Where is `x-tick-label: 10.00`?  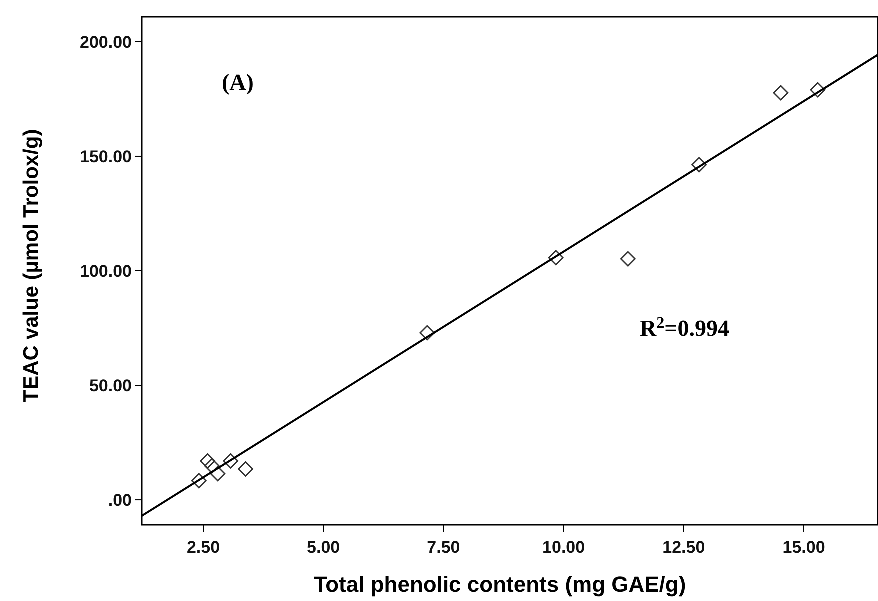 x-tick-label: 10.00 is located at coordinates (564, 547).